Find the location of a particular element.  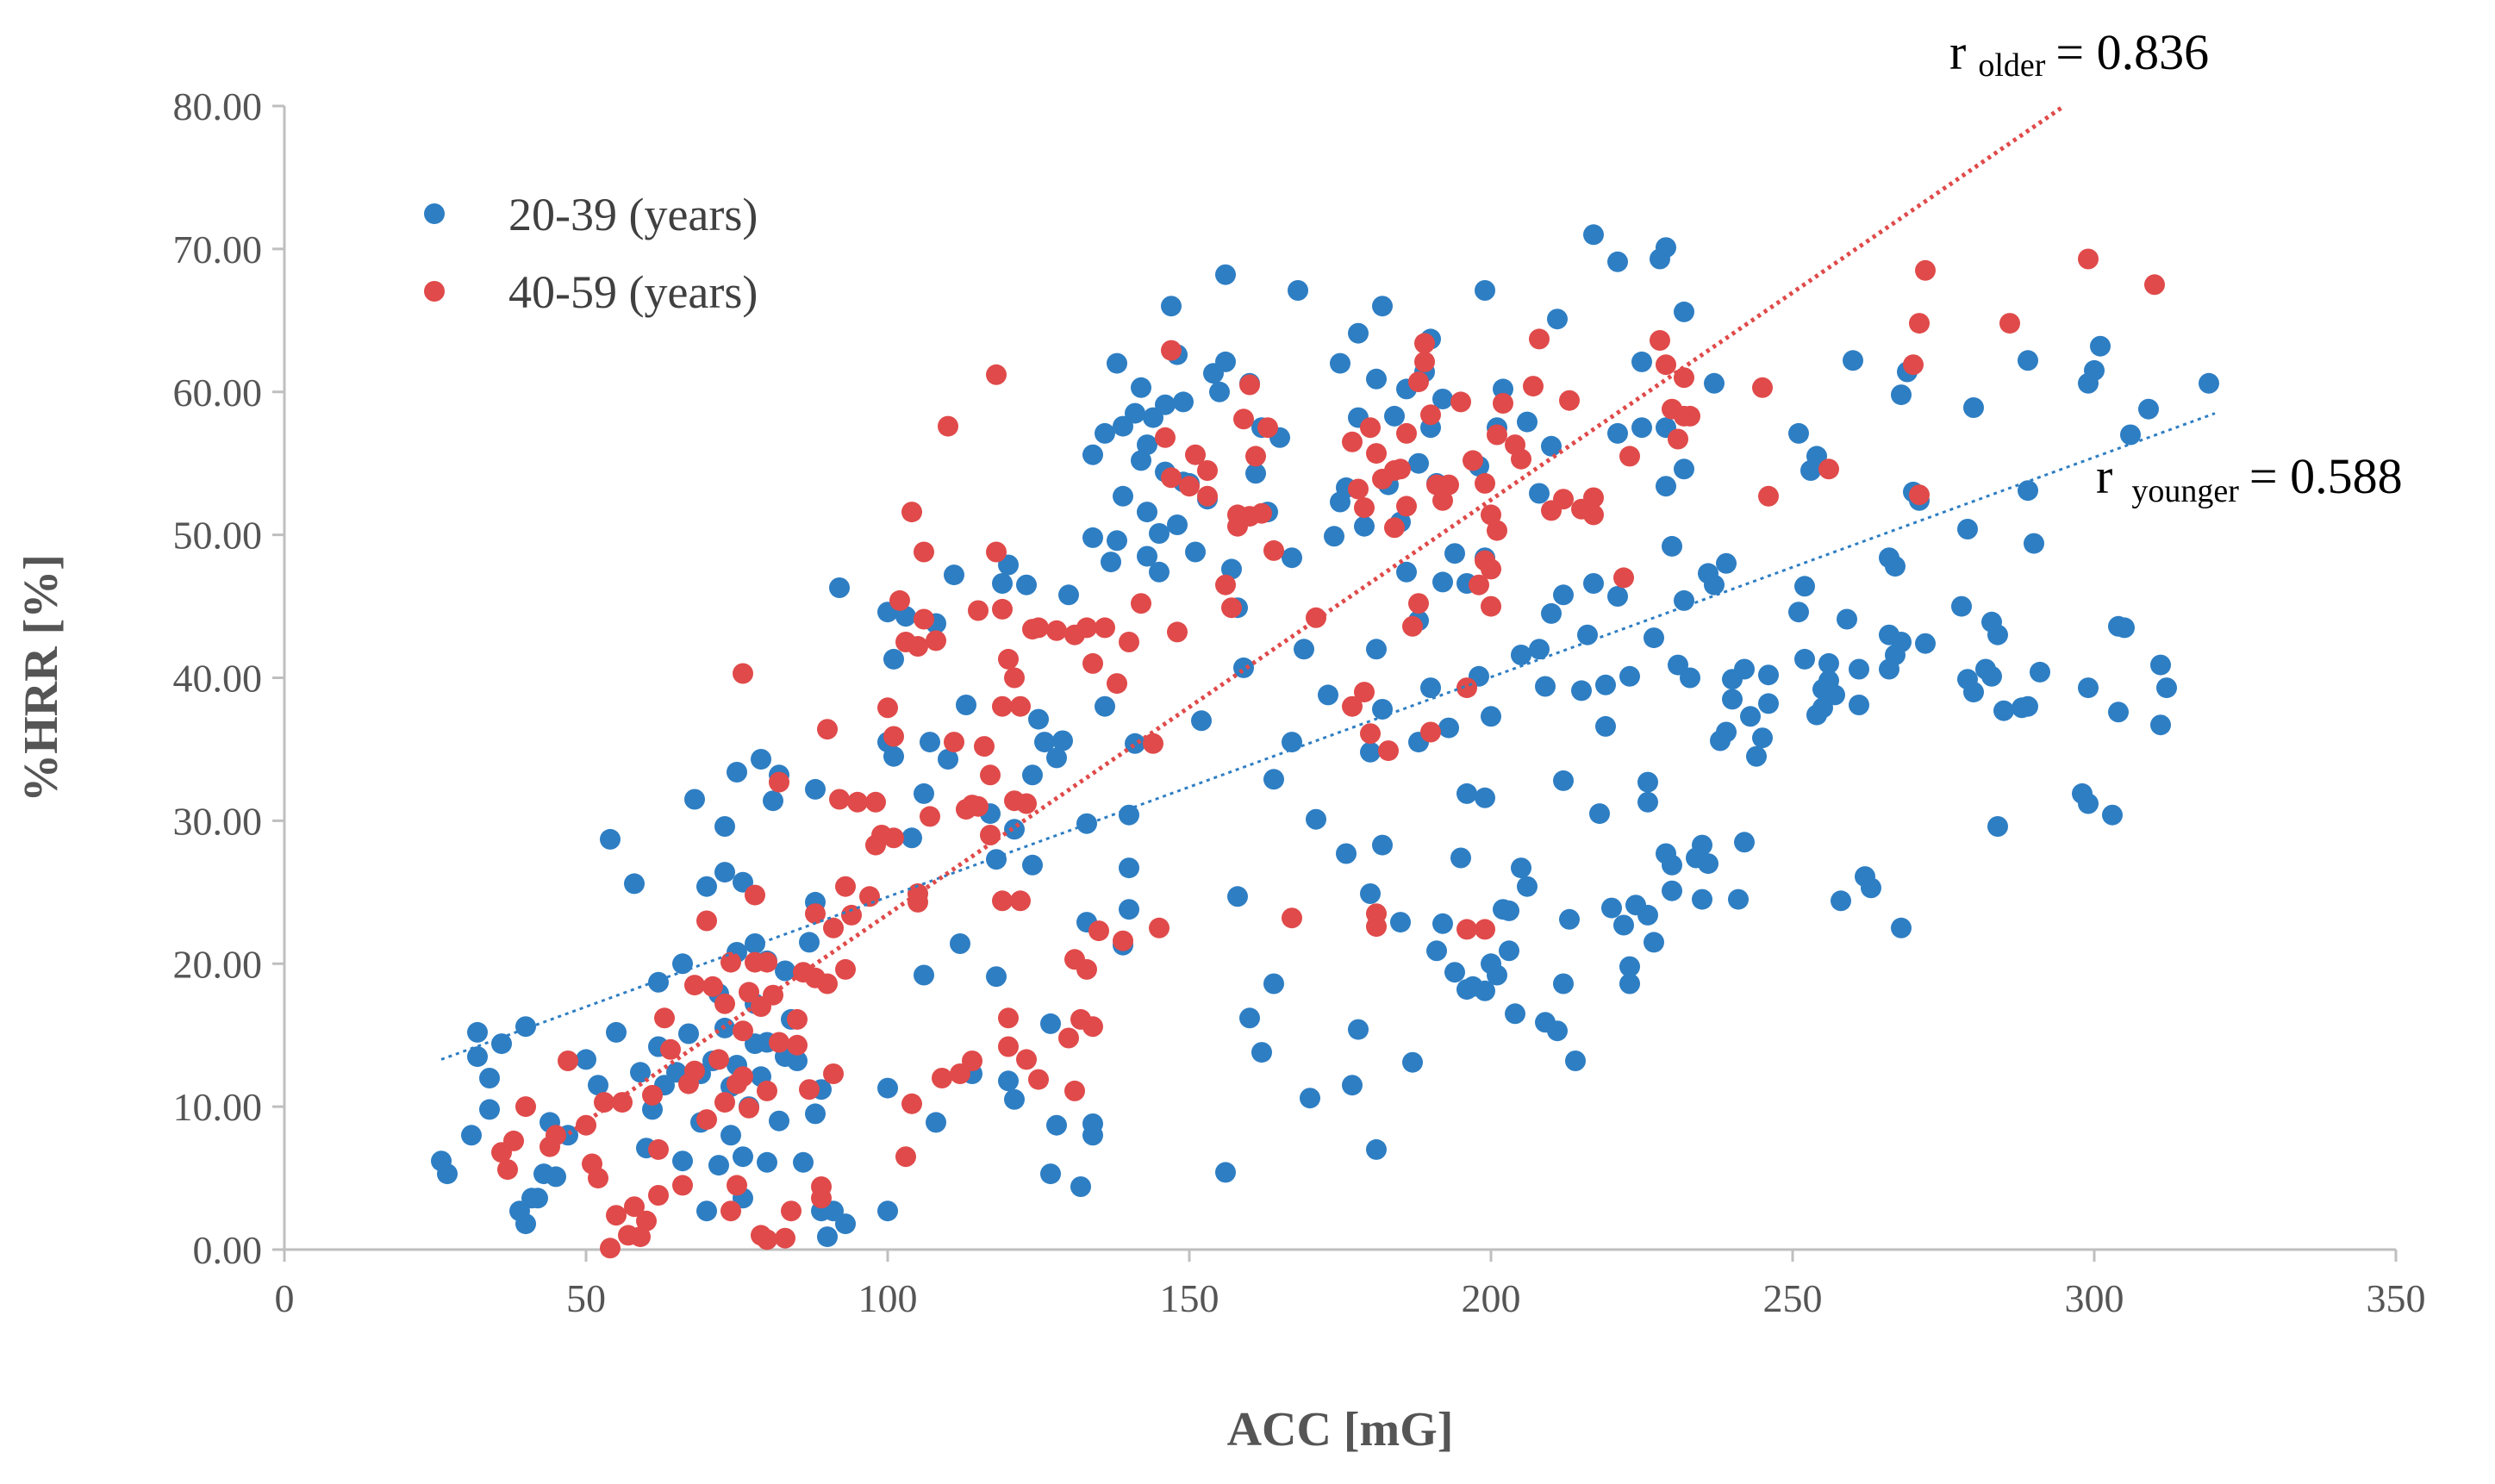

x-tick-label: 0 is located at coordinates (285, 1298).